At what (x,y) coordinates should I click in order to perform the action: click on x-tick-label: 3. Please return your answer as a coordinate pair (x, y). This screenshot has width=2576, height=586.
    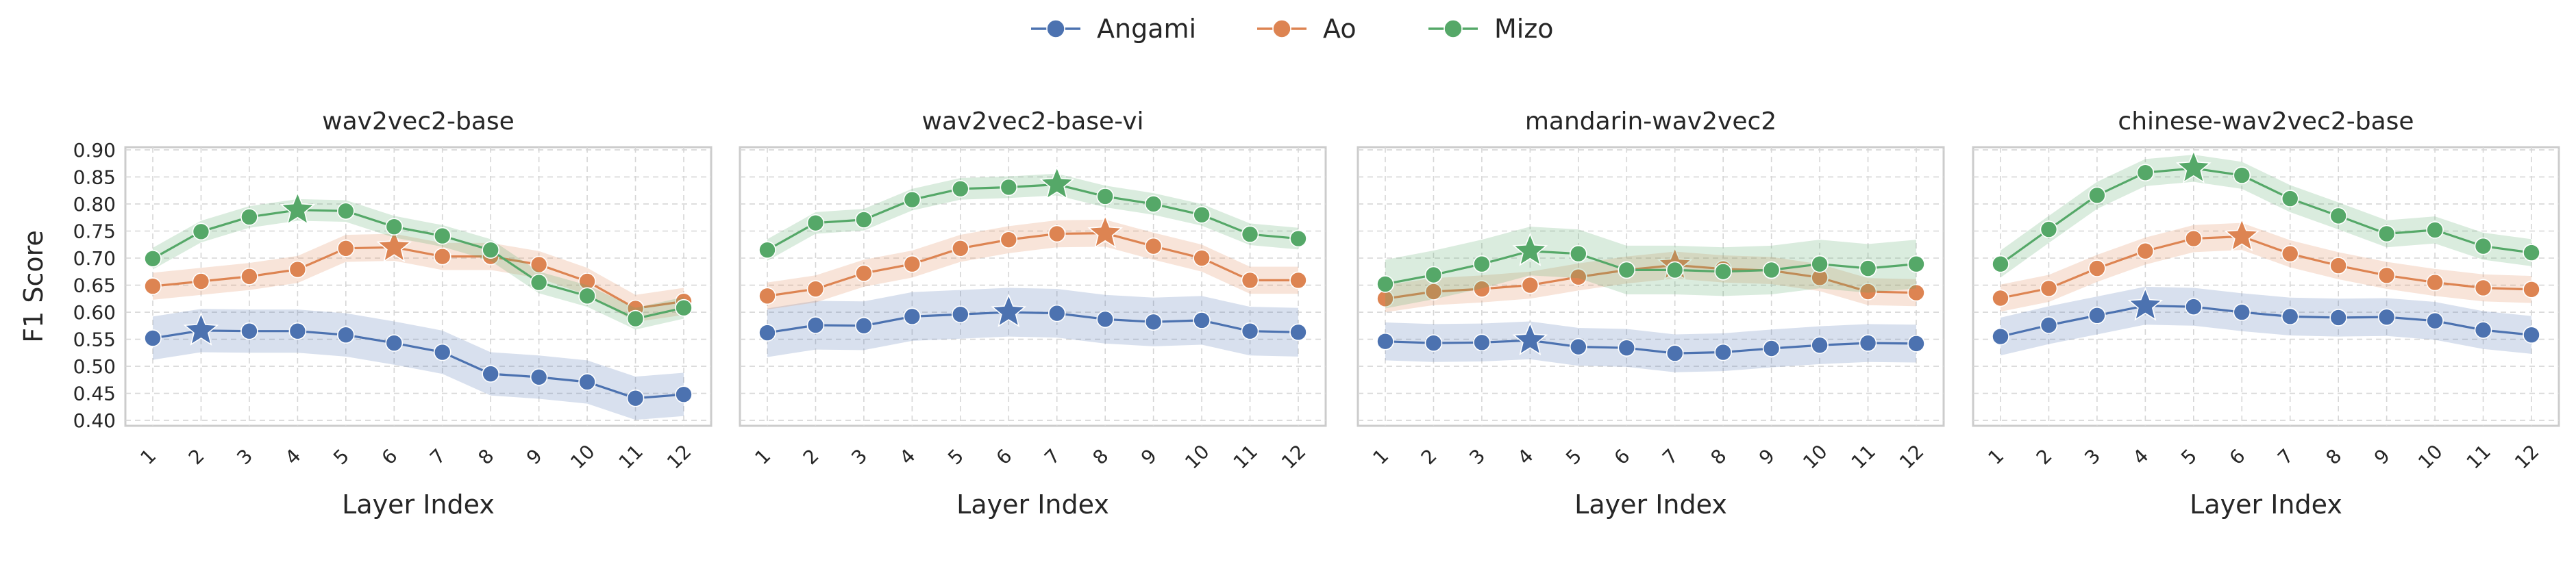
    Looking at the image, I should click on (244, 456).